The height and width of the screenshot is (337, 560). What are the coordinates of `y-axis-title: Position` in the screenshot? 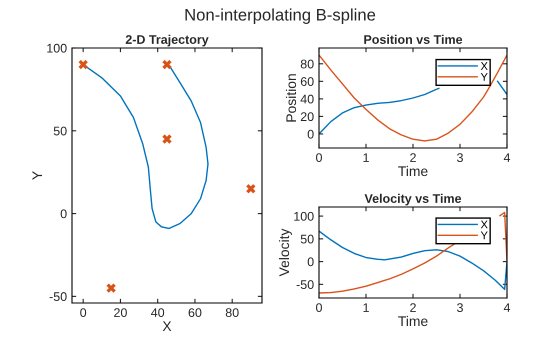 It's located at (291, 98).